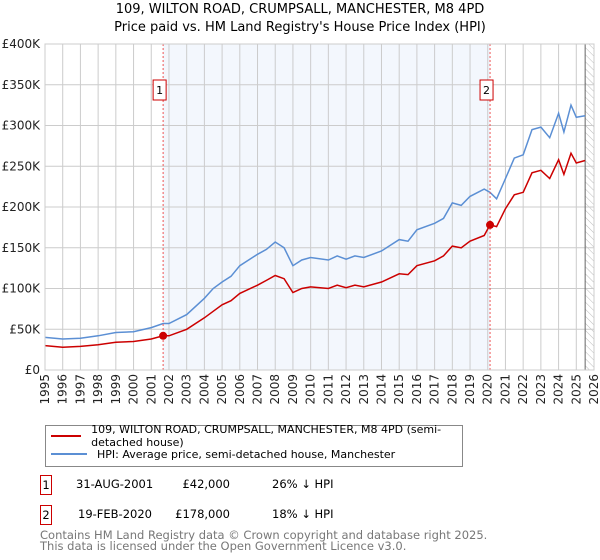 Image resolution: width=600 pixels, height=560 pixels. Describe the element at coordinates (46, 515) in the screenshot. I see `transaction-marker: 2` at that location.